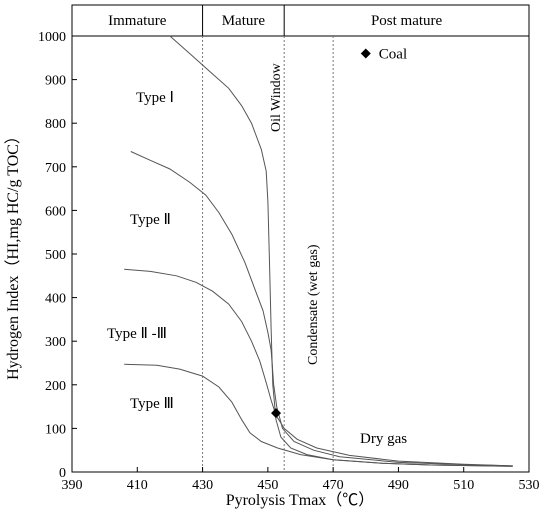 This screenshot has height=515, width=550. I want to click on x-tick-label: 450, so click(267, 485).